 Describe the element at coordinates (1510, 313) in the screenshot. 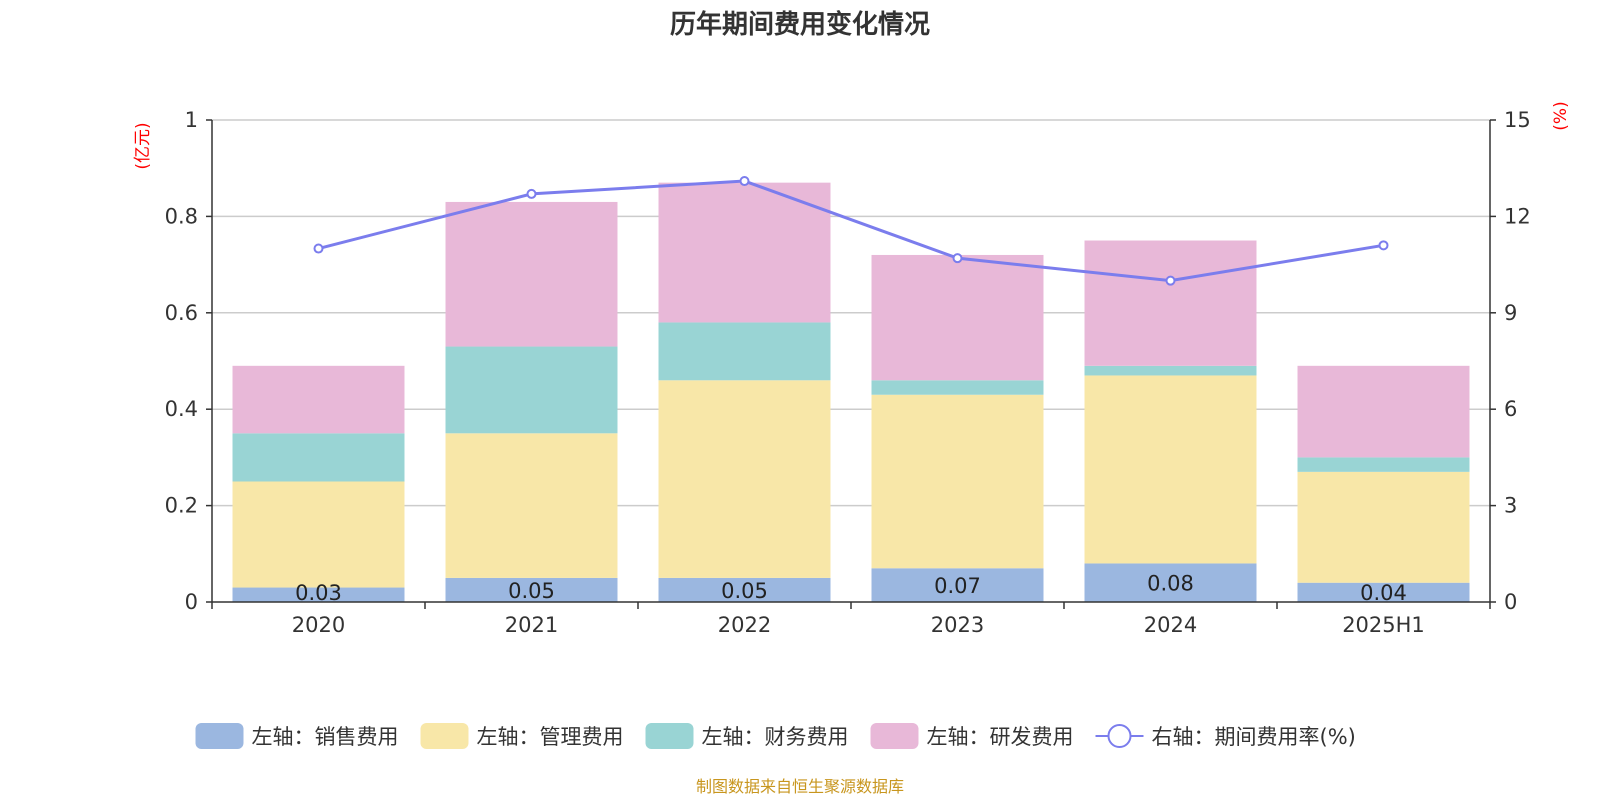

I see `right-tick-label: 9` at that location.